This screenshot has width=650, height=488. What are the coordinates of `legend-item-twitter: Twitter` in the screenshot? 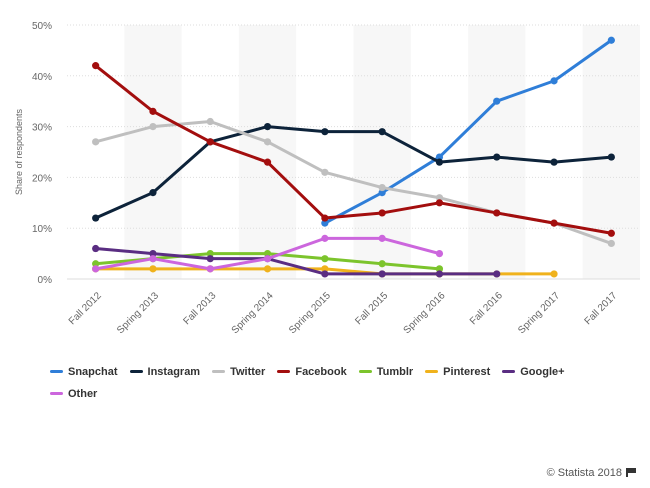 It's located at (238, 372).